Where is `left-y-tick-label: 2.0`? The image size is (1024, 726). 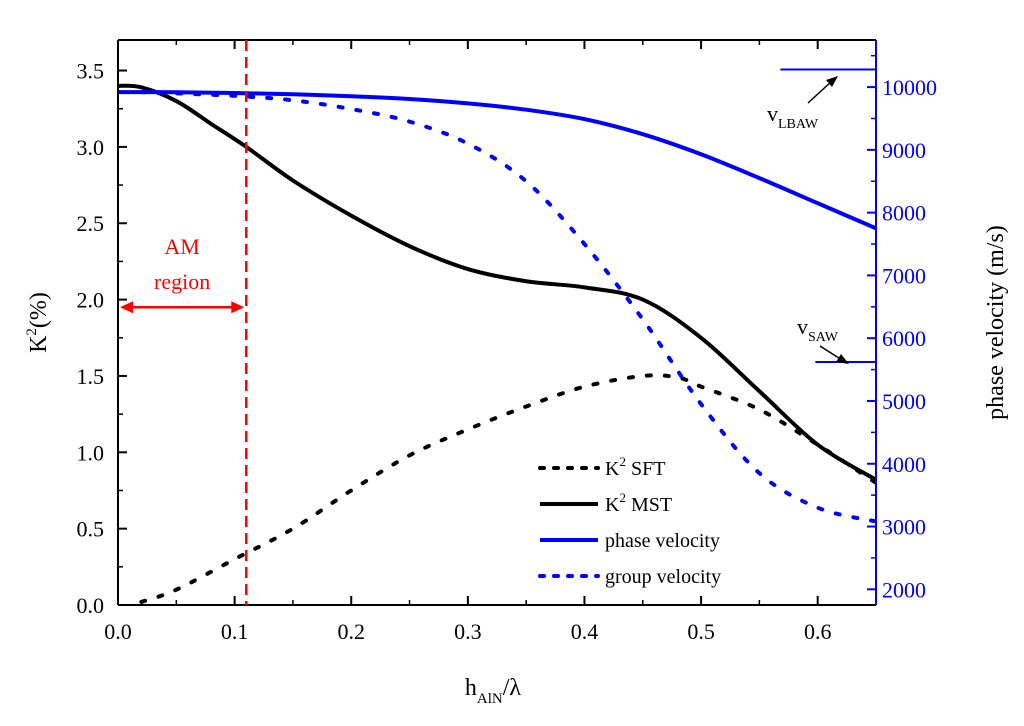 left-y-tick-label: 2.0 is located at coordinates (91, 300).